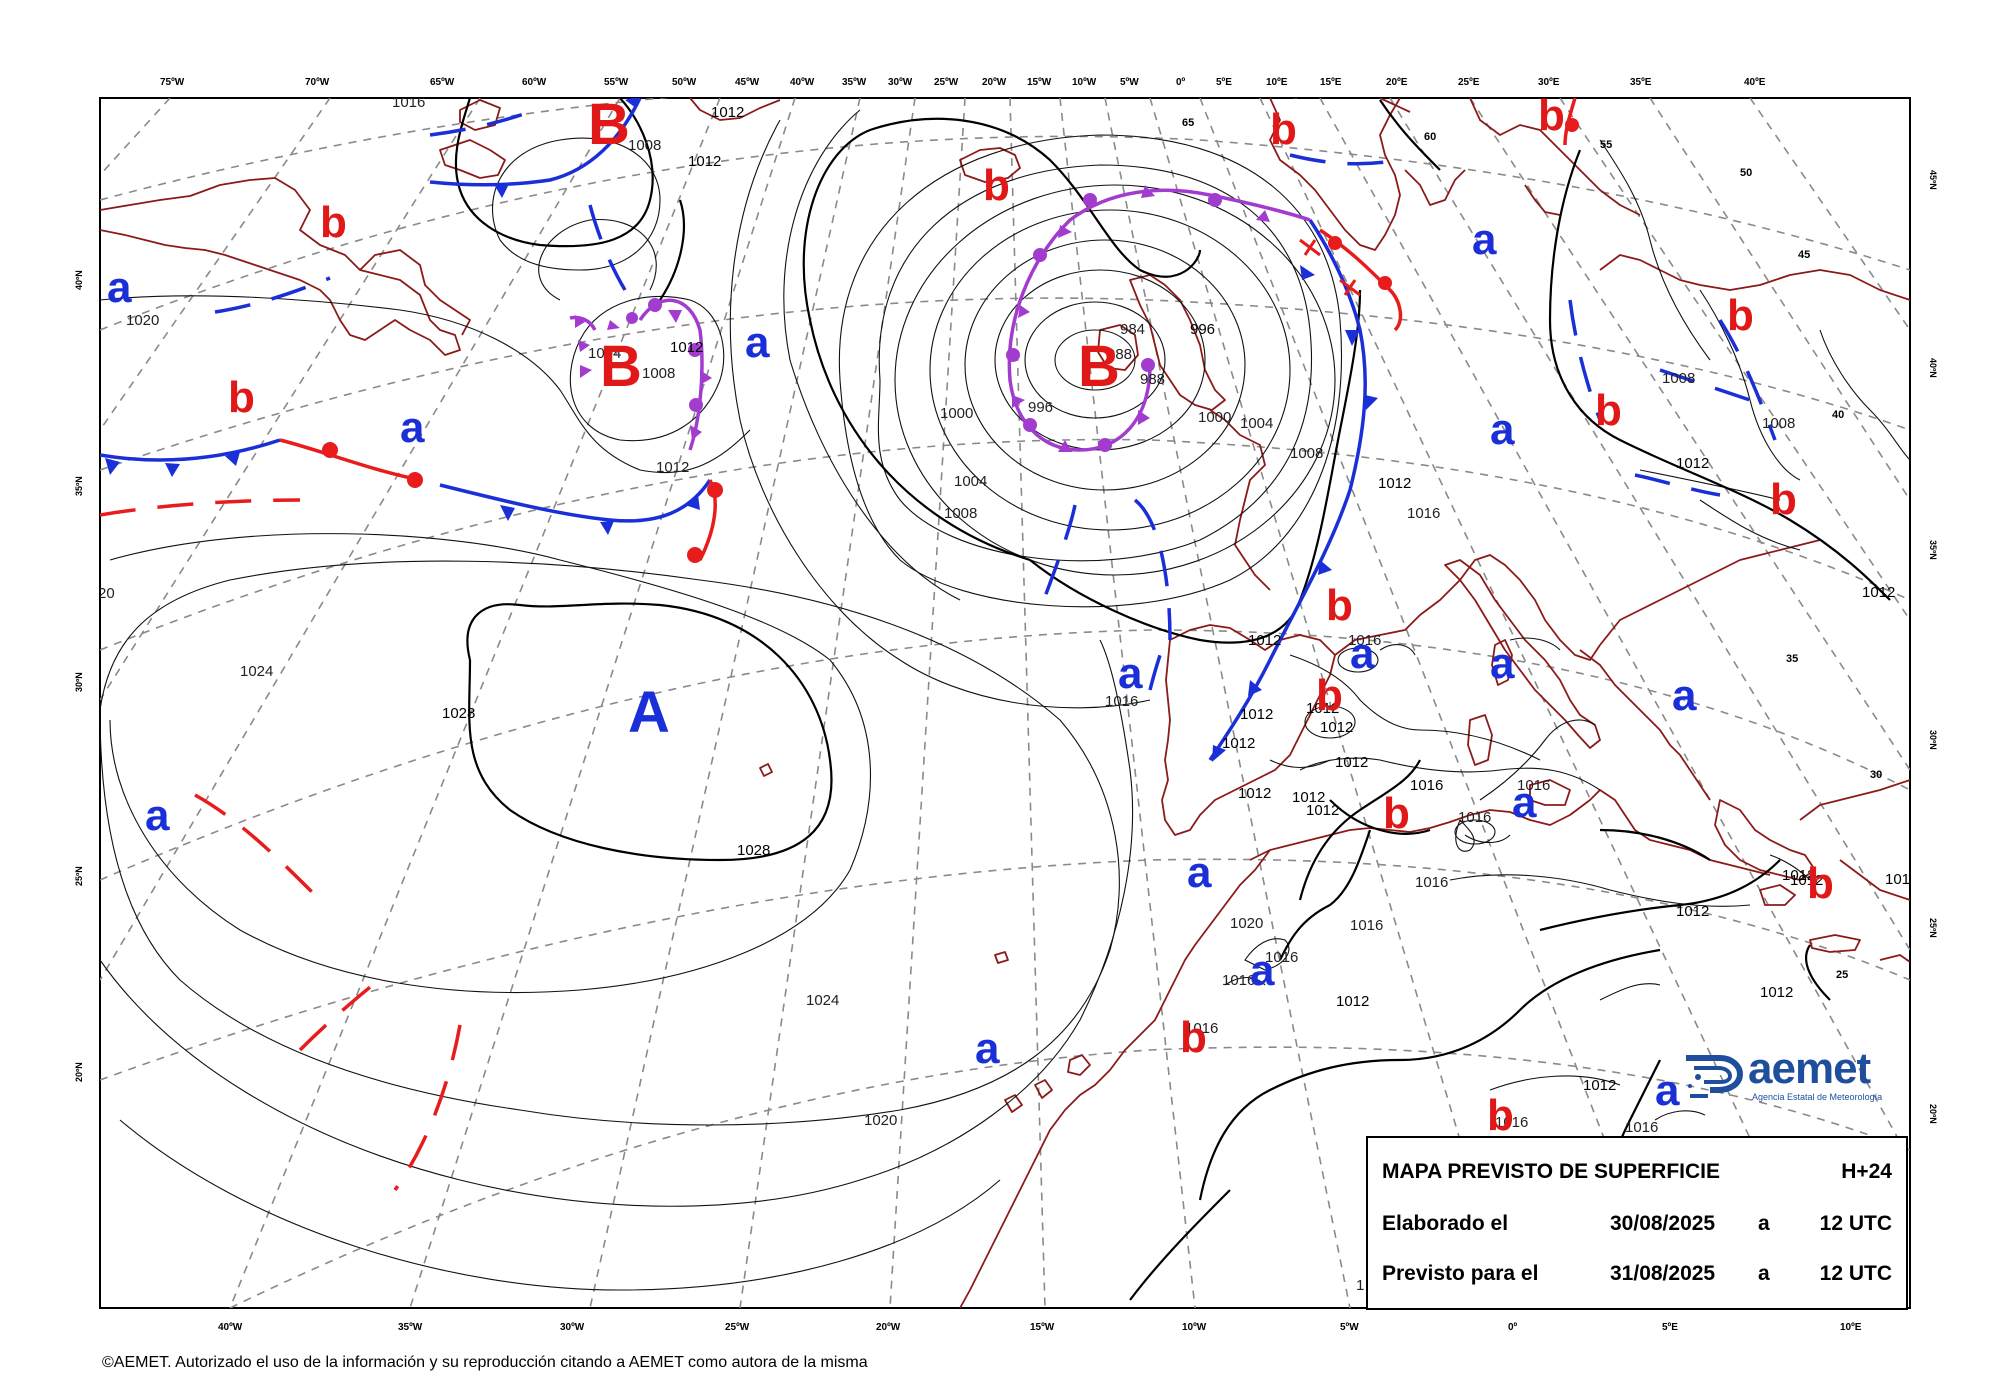  What do you see at coordinates (616, 82) in the screenshot?
I see `lon-label: 55ºW` at bounding box center [616, 82].